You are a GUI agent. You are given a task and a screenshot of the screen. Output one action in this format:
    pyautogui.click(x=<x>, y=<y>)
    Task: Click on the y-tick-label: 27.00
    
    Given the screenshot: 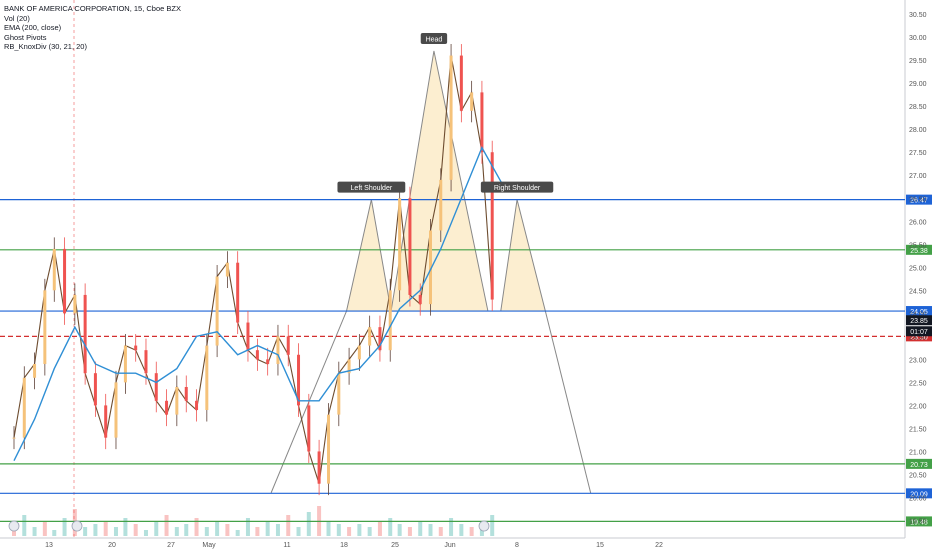 What is the action you would take?
    pyautogui.click(x=918, y=176)
    